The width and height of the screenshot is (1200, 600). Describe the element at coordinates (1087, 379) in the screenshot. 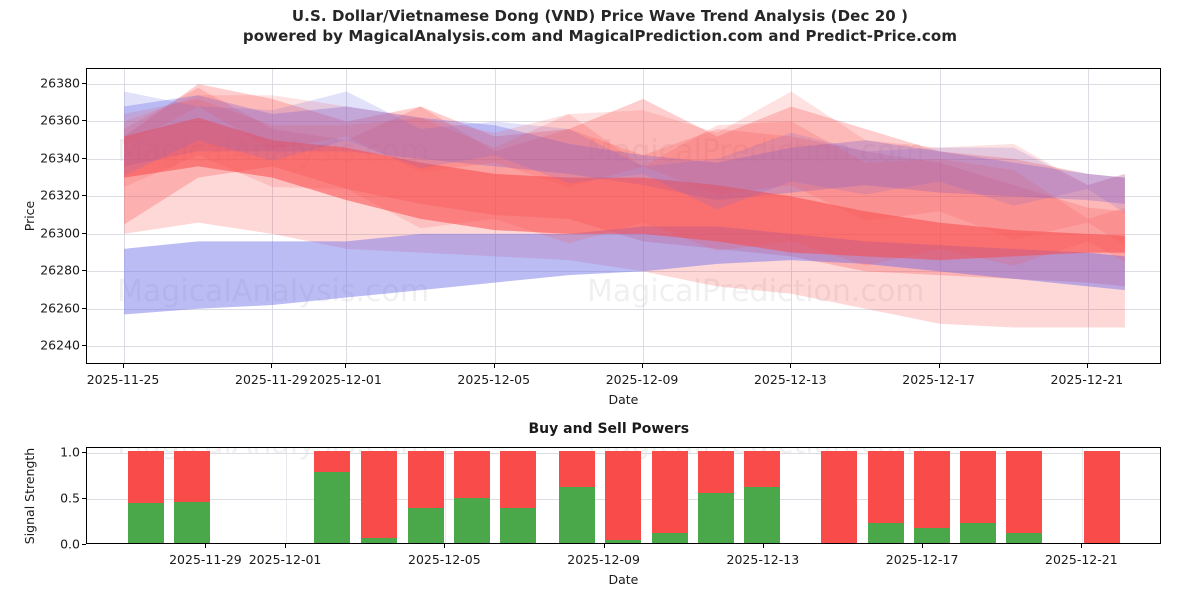

I see `price-x-tick-label: 2025-12-21` at that location.